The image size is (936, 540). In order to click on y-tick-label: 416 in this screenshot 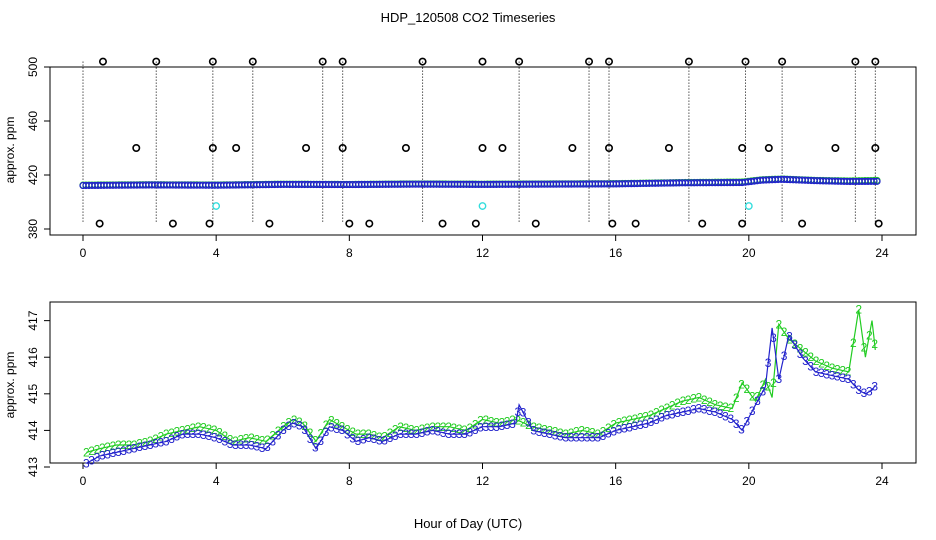, I will do `click(33, 357)`.